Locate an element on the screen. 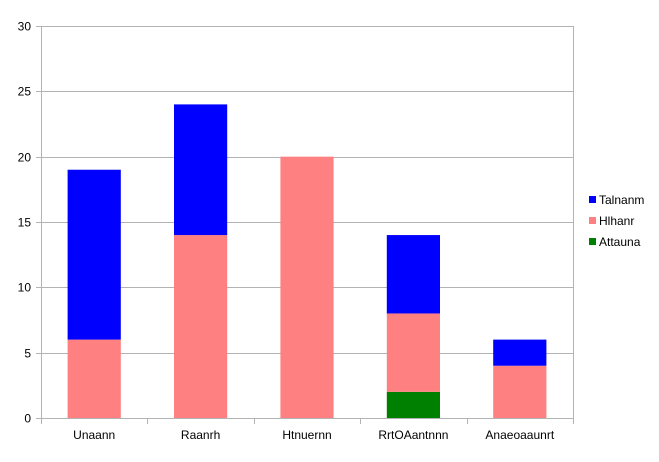  legend-swatch-talnanm is located at coordinates (592, 199).